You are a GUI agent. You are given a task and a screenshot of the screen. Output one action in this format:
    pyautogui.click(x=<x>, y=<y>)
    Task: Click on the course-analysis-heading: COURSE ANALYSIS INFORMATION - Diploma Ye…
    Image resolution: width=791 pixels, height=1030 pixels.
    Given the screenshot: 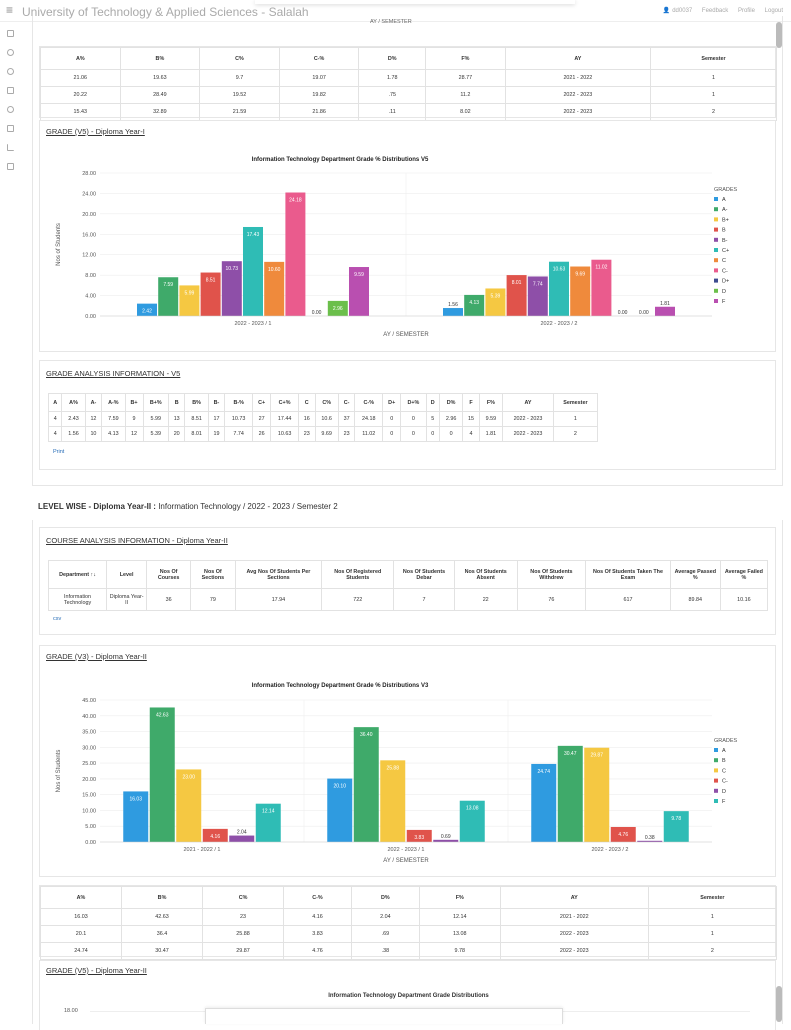 What is the action you would take?
    pyautogui.click(x=137, y=540)
    